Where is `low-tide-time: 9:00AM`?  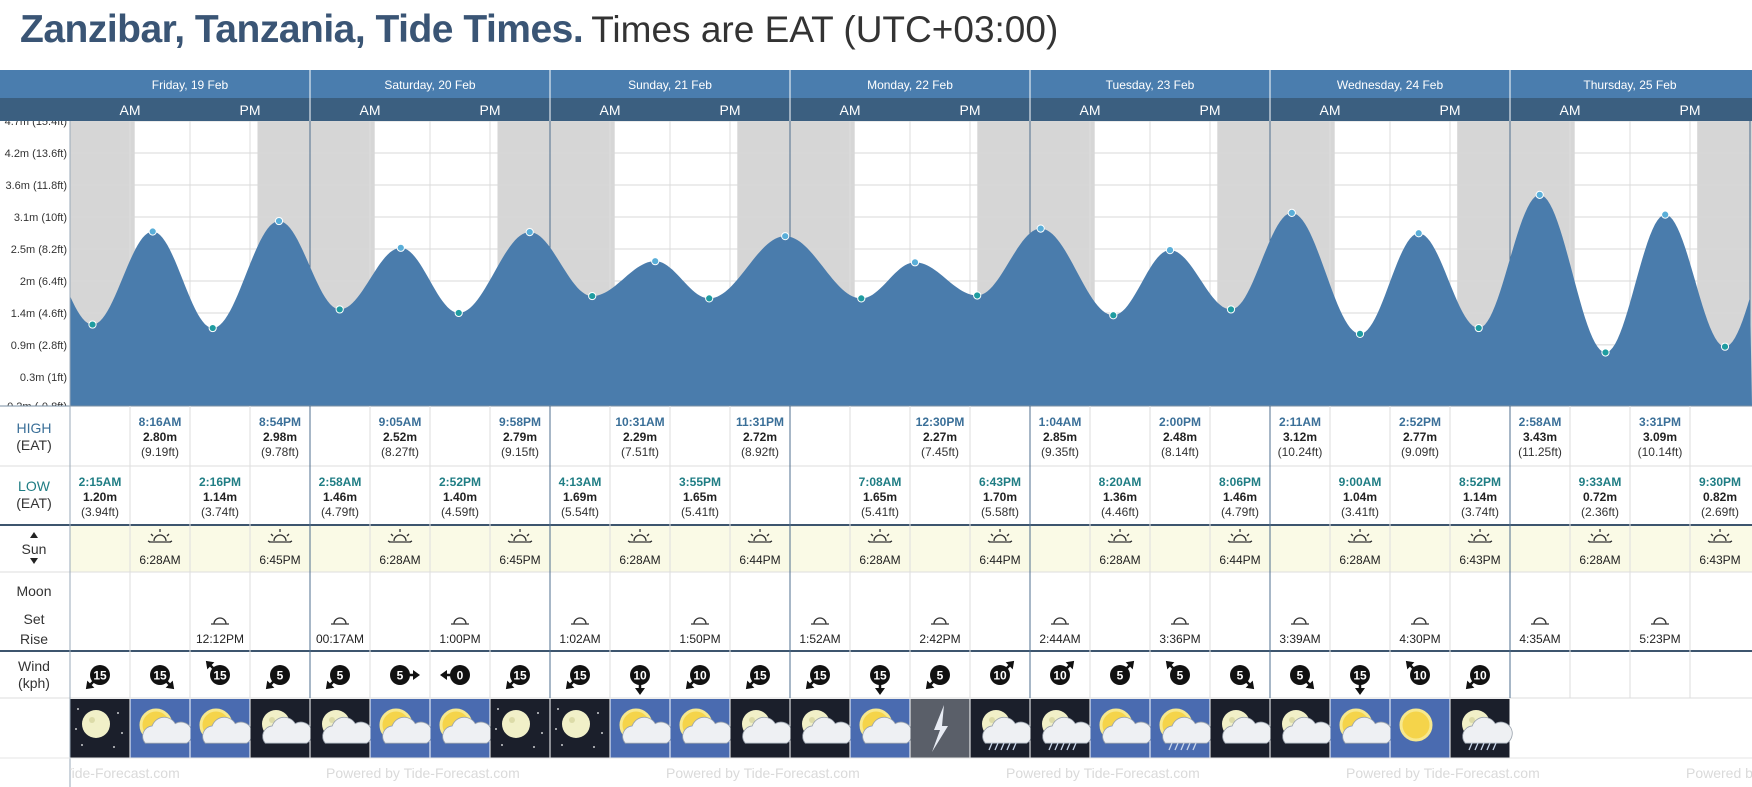
low-tide-time: 9:00AM is located at coordinates (1360, 482).